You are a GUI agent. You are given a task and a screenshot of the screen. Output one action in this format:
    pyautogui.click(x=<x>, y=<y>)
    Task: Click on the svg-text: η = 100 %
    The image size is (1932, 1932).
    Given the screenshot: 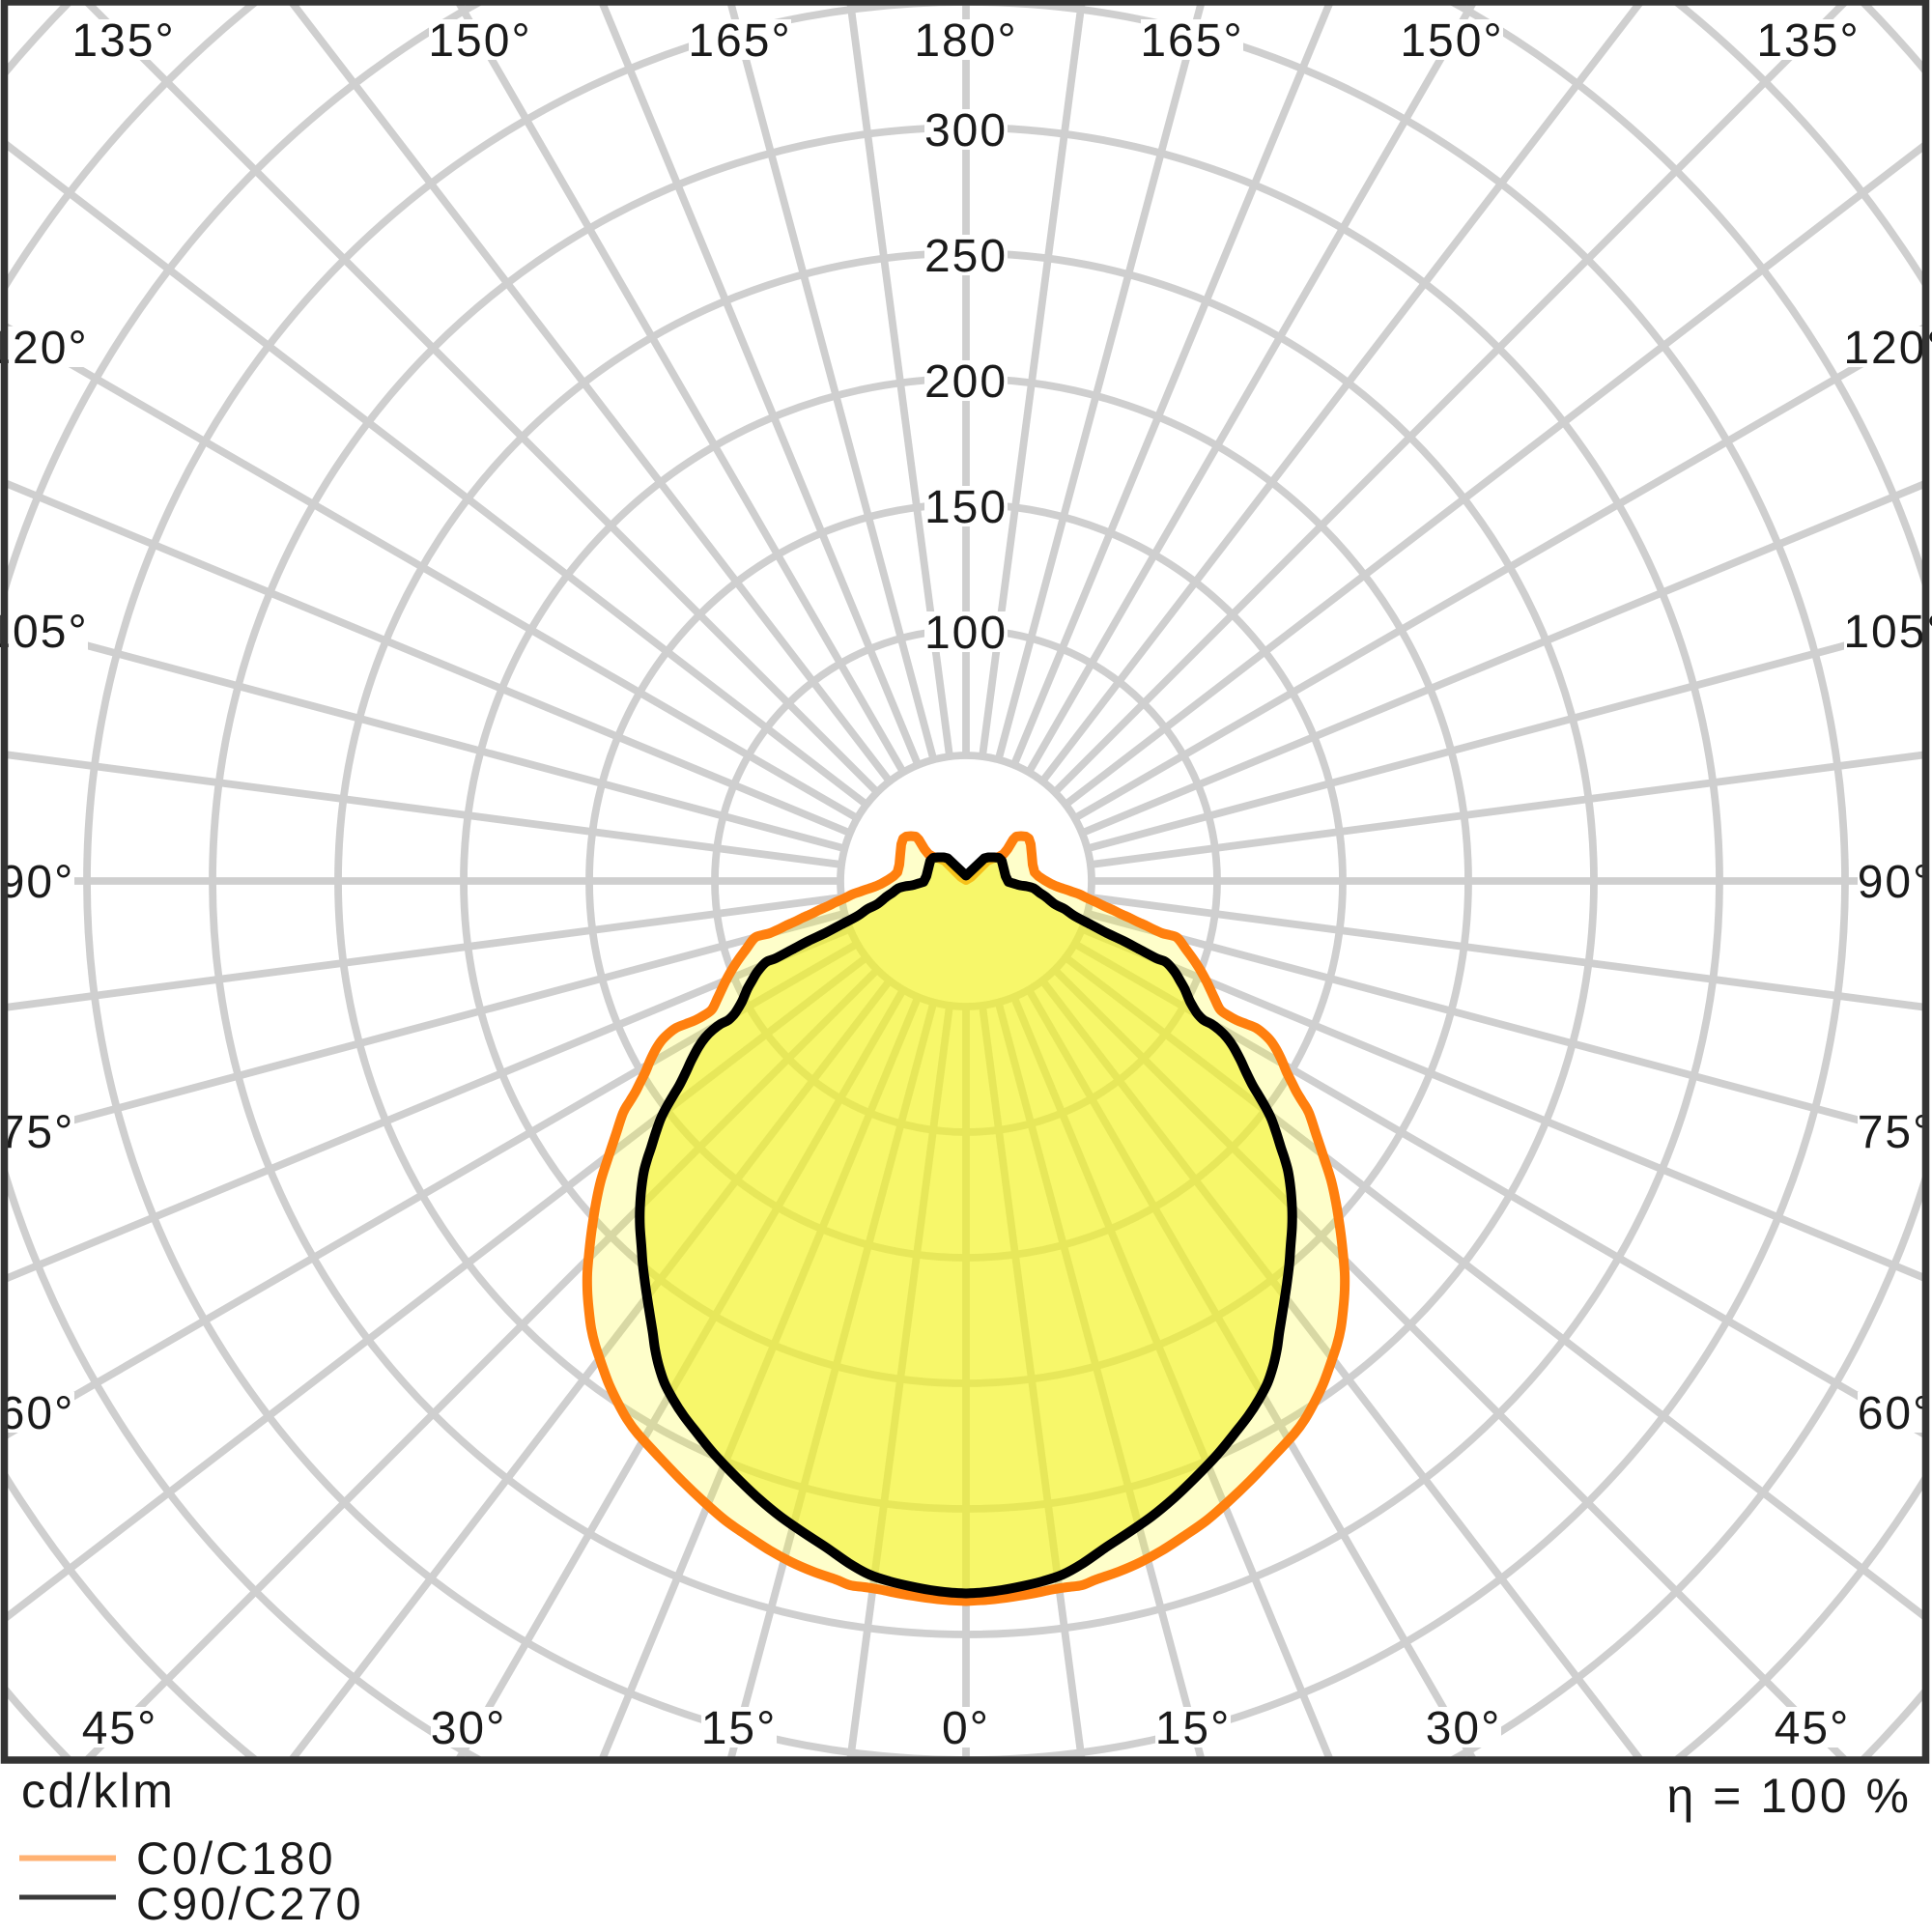 What is the action you would take?
    pyautogui.click(x=1789, y=1796)
    